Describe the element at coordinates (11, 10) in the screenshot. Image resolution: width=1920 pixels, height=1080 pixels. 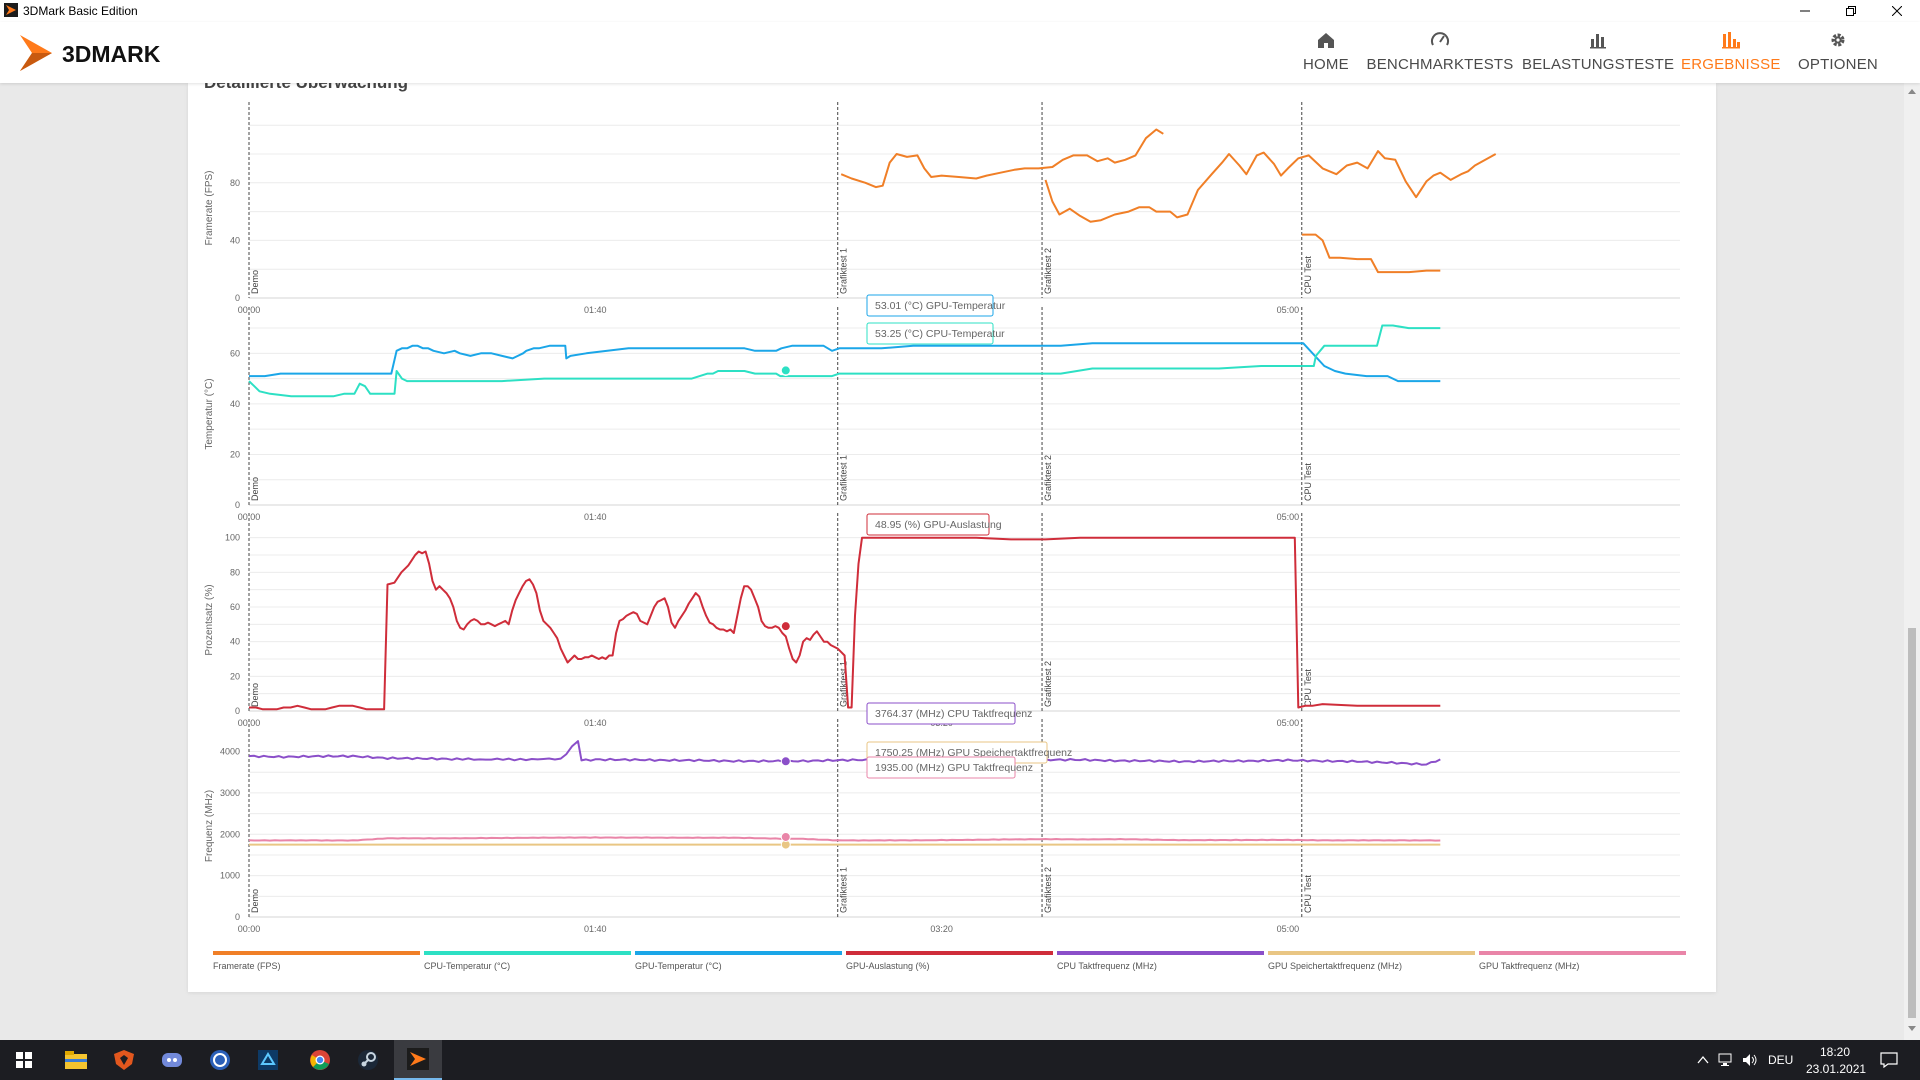
I see `3dmark-app-icon` at that location.